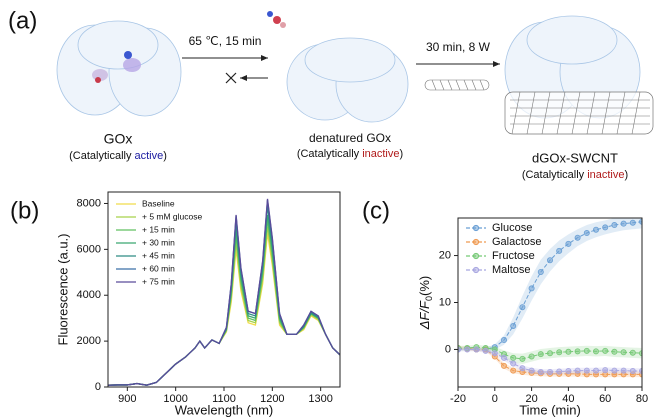  Describe the element at coordinates (424, 315) in the screenshot. I see `label-part: ΔF/F` at that location.